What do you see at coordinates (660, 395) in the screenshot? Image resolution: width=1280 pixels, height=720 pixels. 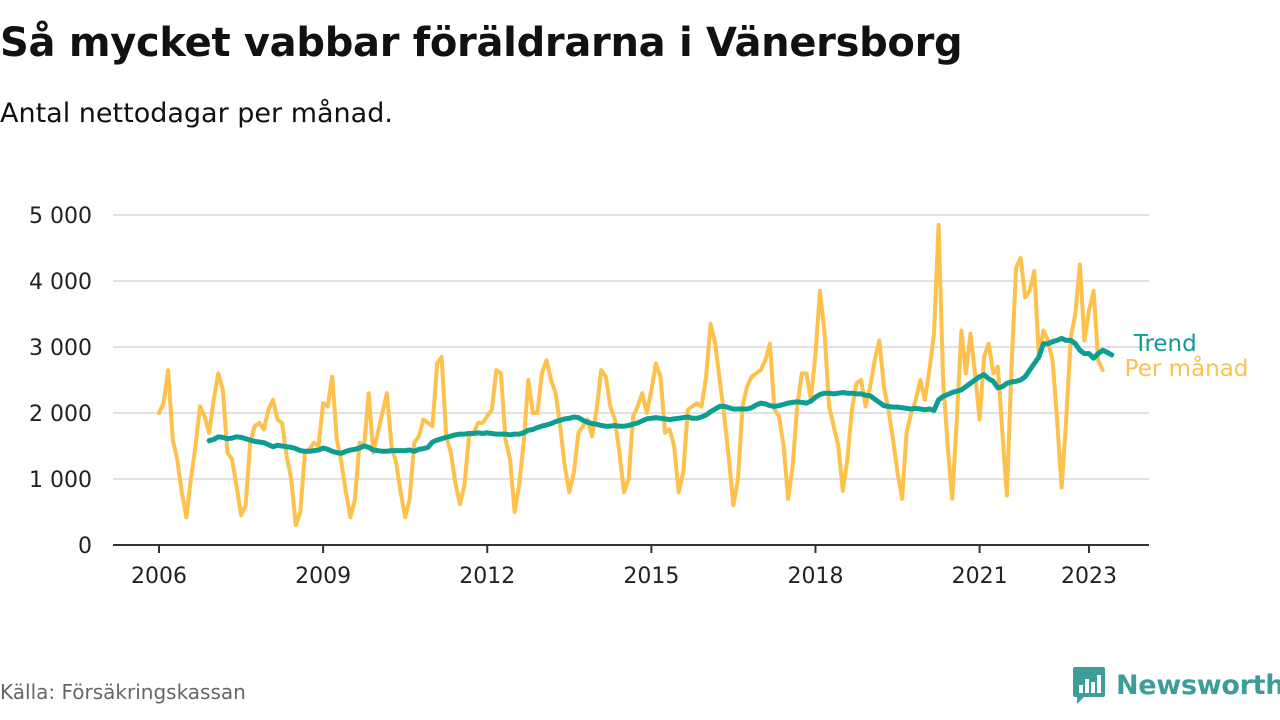 I see `series-line-trend` at bounding box center [660, 395].